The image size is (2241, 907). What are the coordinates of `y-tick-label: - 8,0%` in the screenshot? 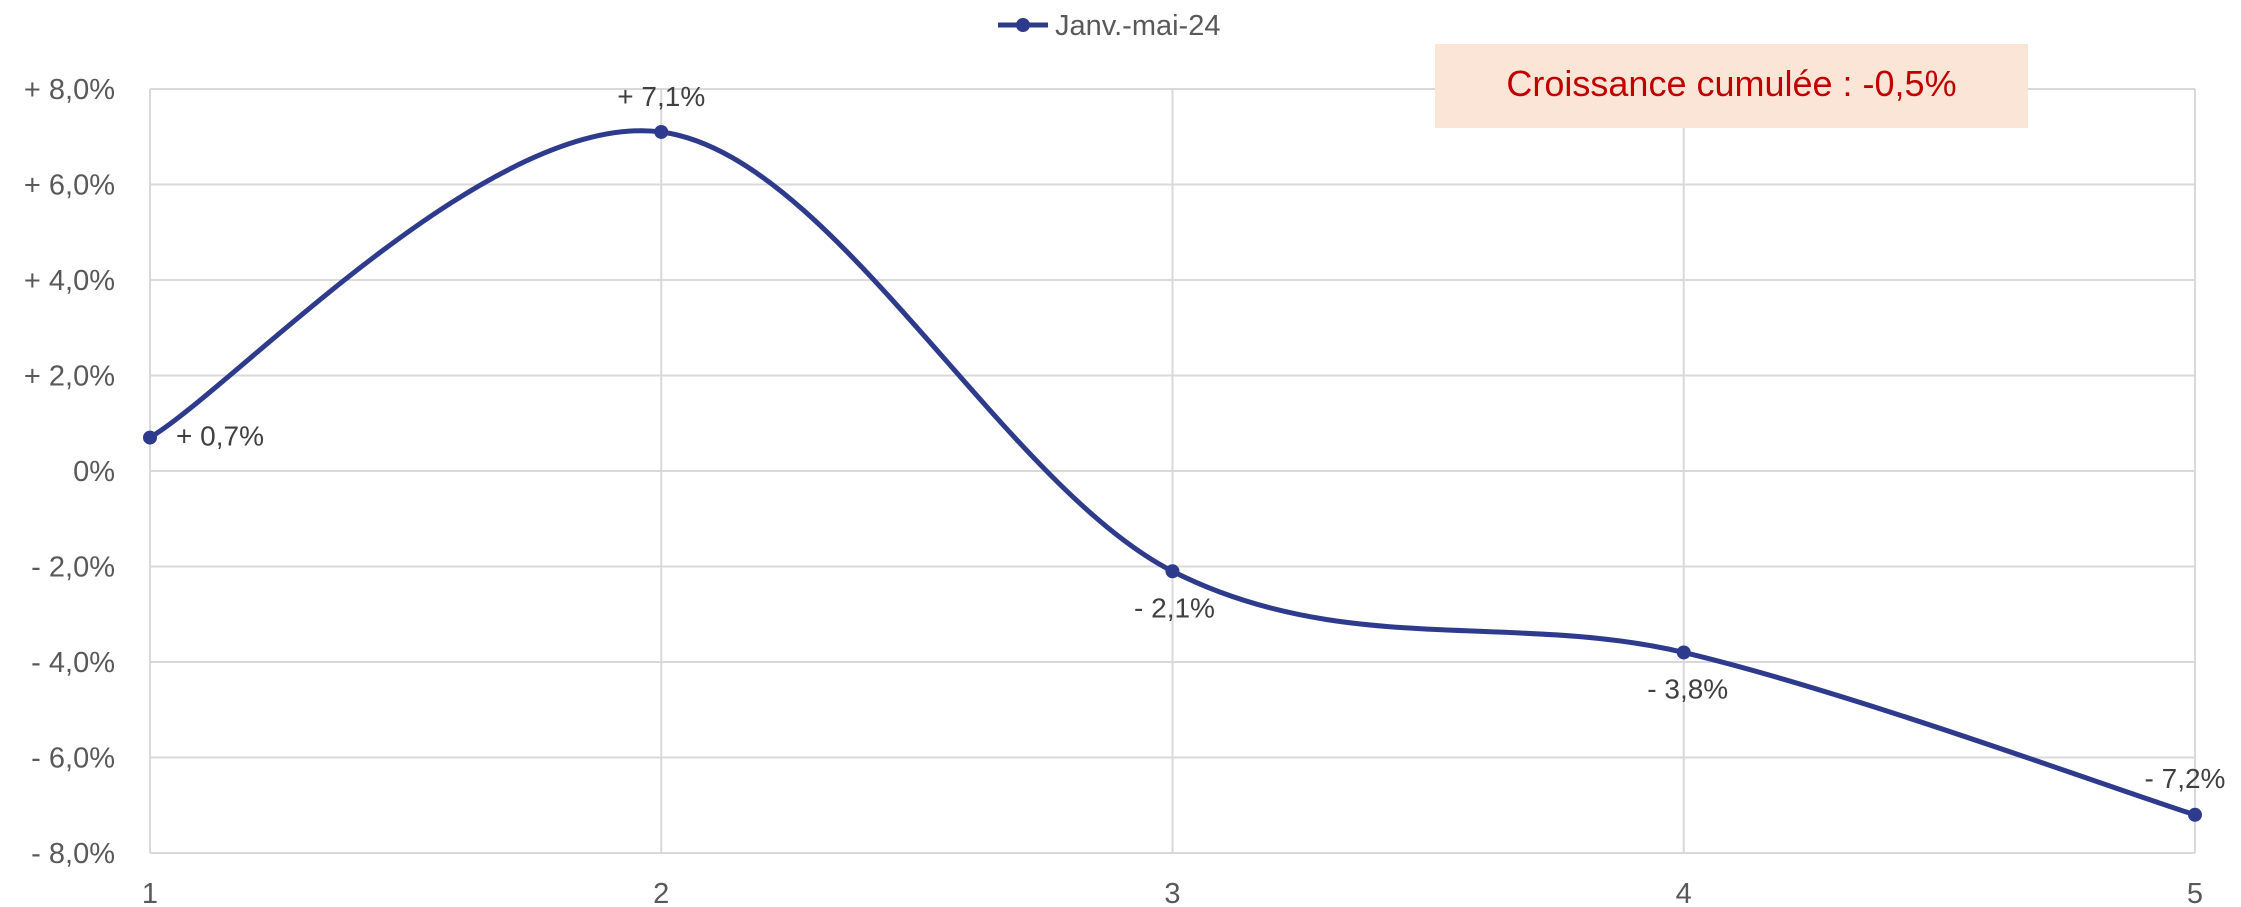 It's located at (73, 854).